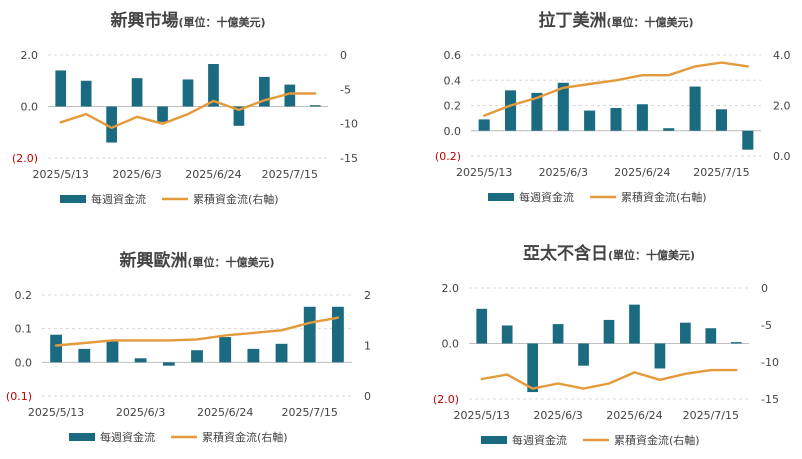 This screenshot has width=802, height=459. I want to click on y-left-tick-label: 0.2, so click(453, 106).